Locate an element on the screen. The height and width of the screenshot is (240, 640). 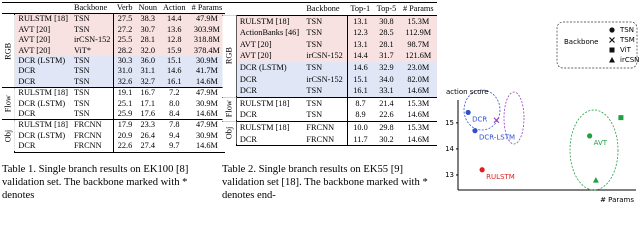
table-row: DCR FRCNN 22.6 27.4 9.7 14.6M is located at coordinates (114, 147).